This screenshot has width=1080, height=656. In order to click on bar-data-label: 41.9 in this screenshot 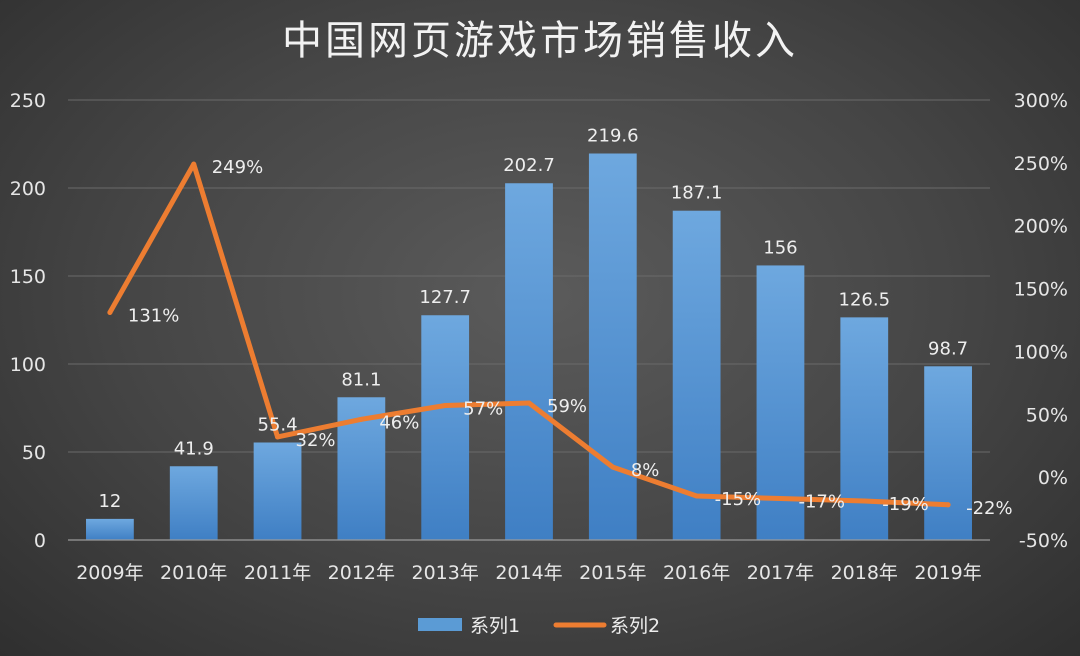, I will do `click(194, 448)`.